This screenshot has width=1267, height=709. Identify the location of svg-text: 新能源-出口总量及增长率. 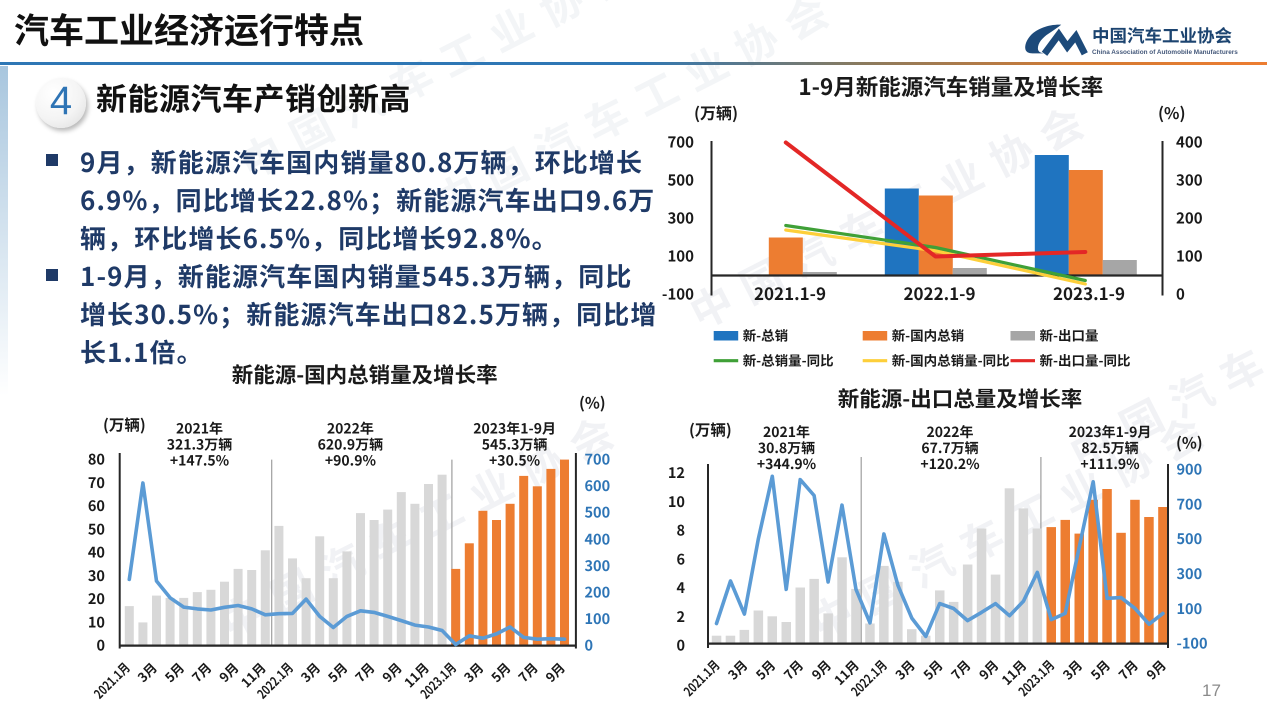
(960, 398).